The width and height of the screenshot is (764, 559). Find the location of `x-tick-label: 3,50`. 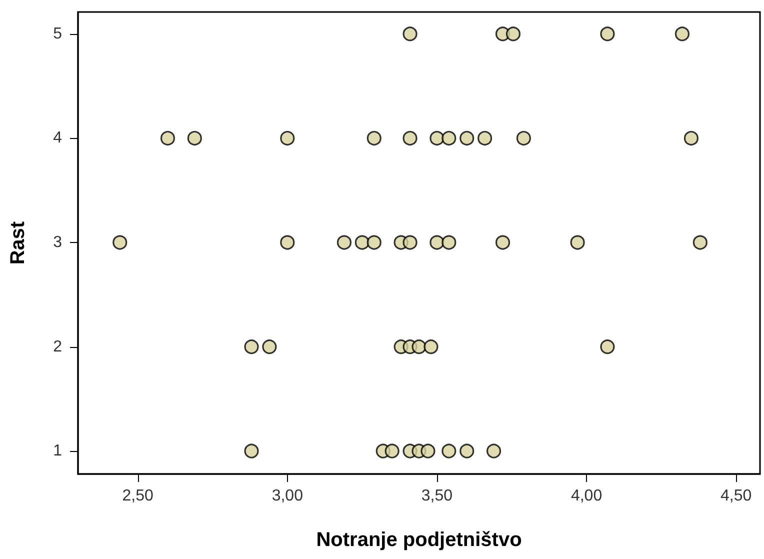

x-tick-label: 3,50 is located at coordinates (437, 496).